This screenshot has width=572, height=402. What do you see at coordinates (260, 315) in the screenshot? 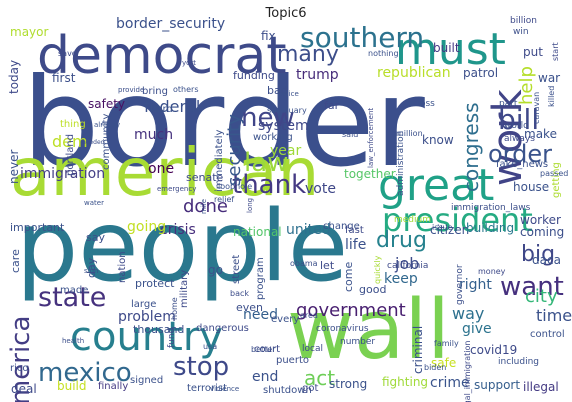
I see `word-need: need` at bounding box center [260, 315].